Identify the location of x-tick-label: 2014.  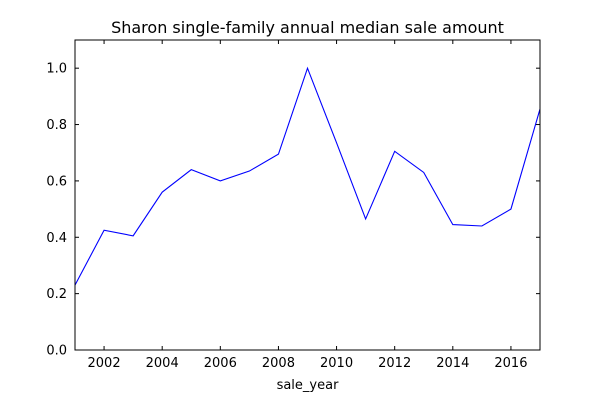
(452, 363).